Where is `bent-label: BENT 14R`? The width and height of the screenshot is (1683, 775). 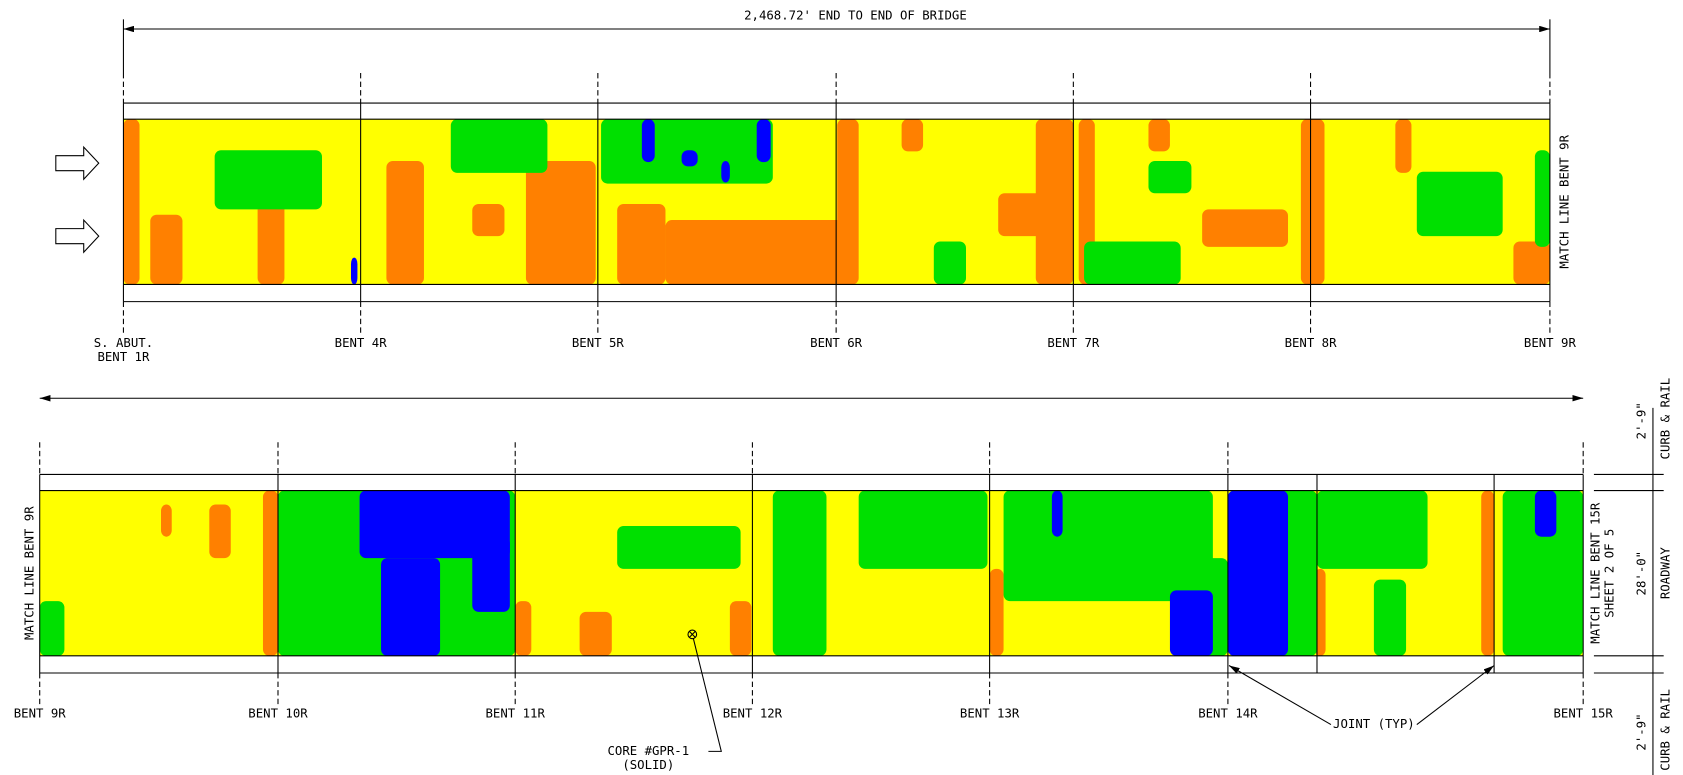
bent-label: BENT 14R is located at coordinates (1228, 713).